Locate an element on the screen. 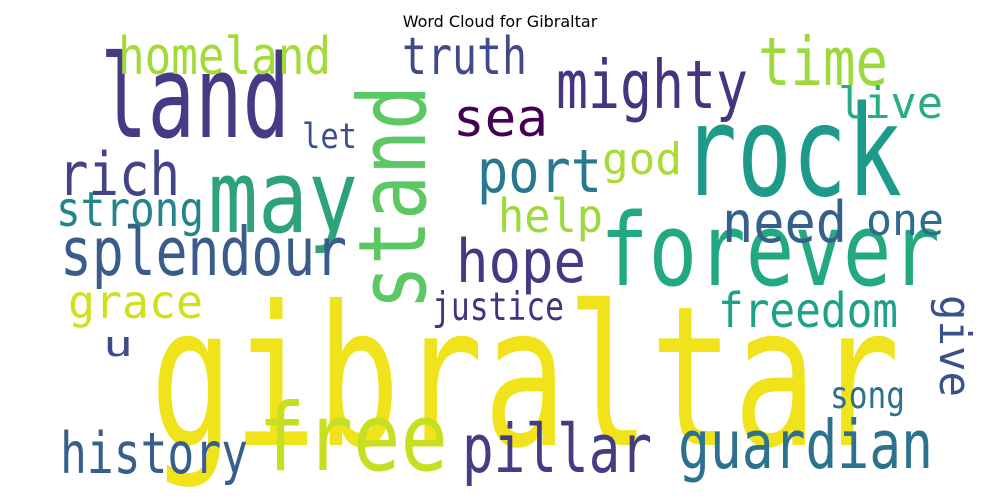 The height and width of the screenshot is (500, 1000). word-rich: rich is located at coordinates (119, 175).